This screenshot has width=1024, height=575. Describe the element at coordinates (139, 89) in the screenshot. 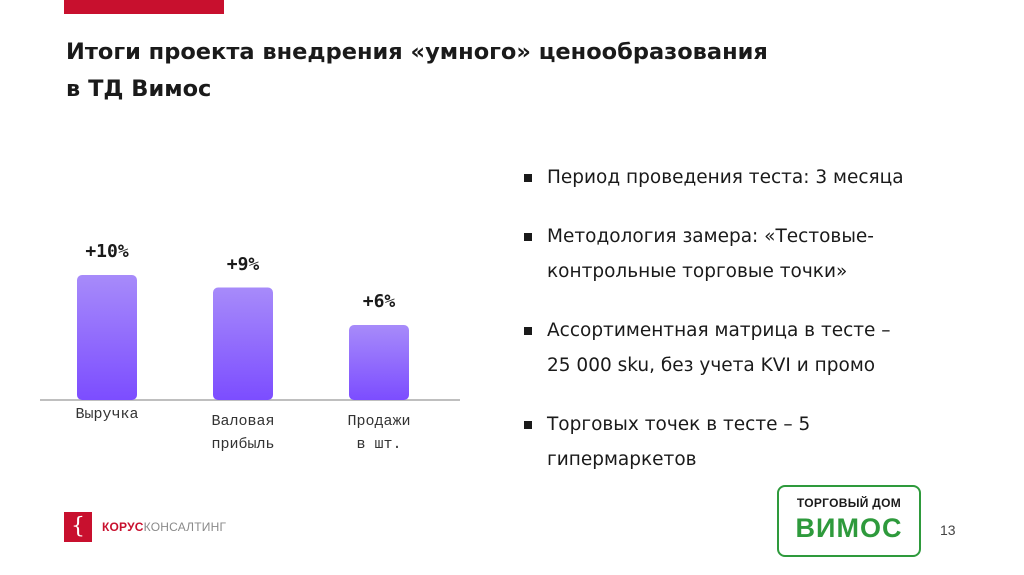

I see `title-line-2: в ТД Вимос` at that location.